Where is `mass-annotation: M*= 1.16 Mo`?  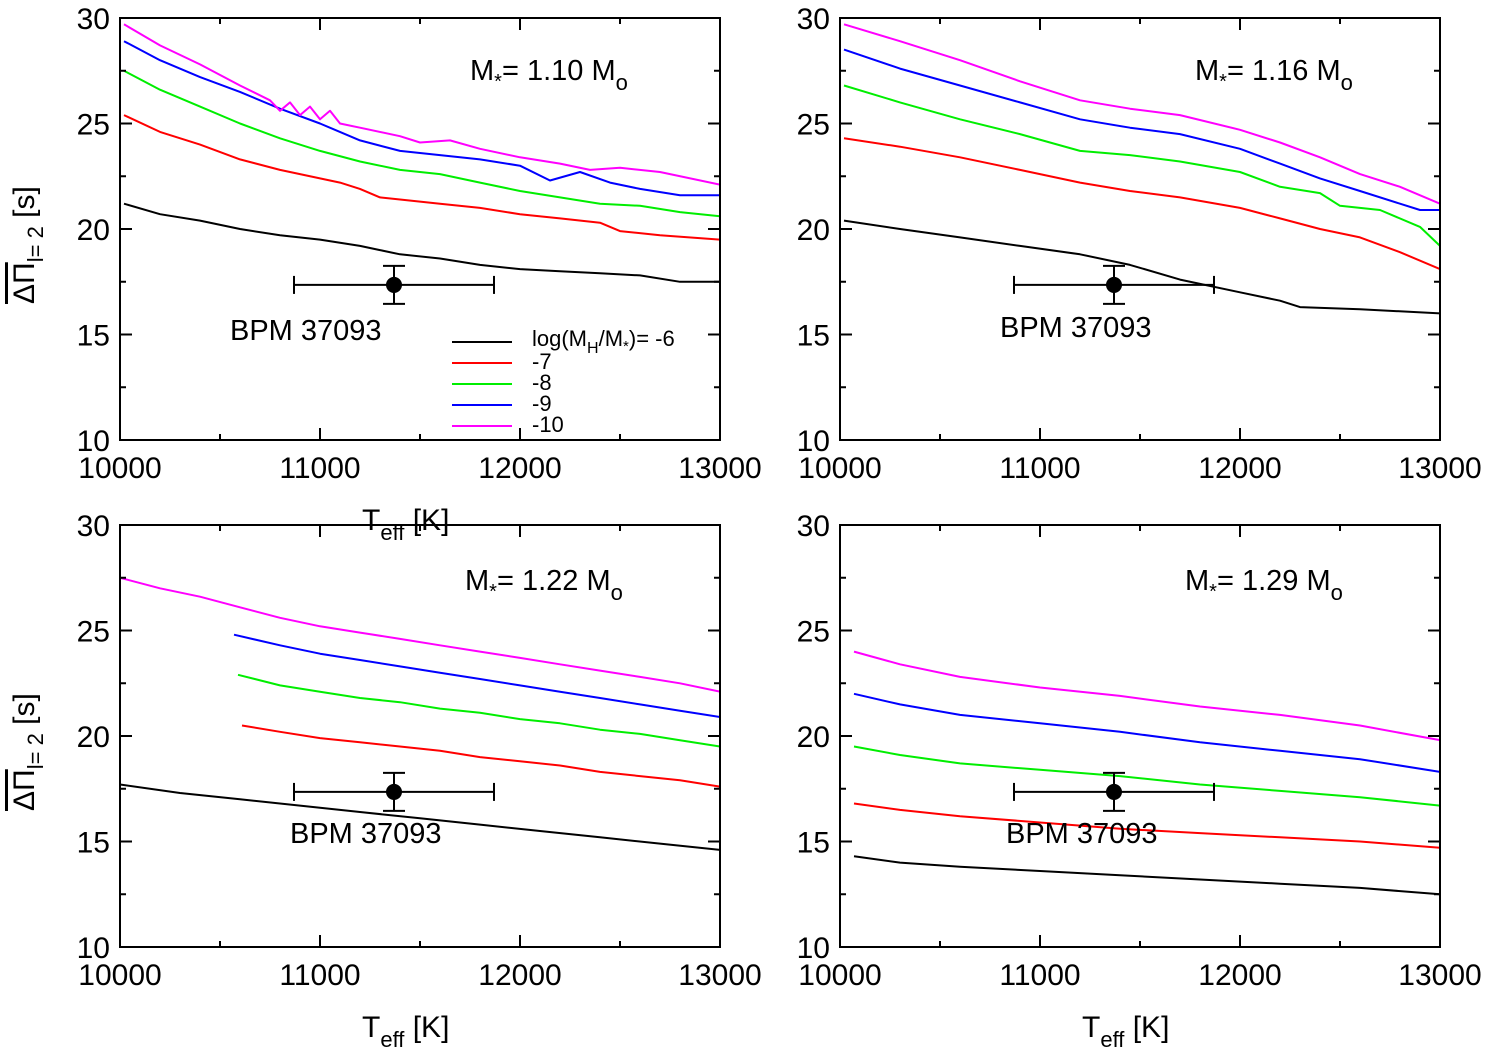 mass-annotation: M*= 1.16 Mo is located at coordinates (1274, 75).